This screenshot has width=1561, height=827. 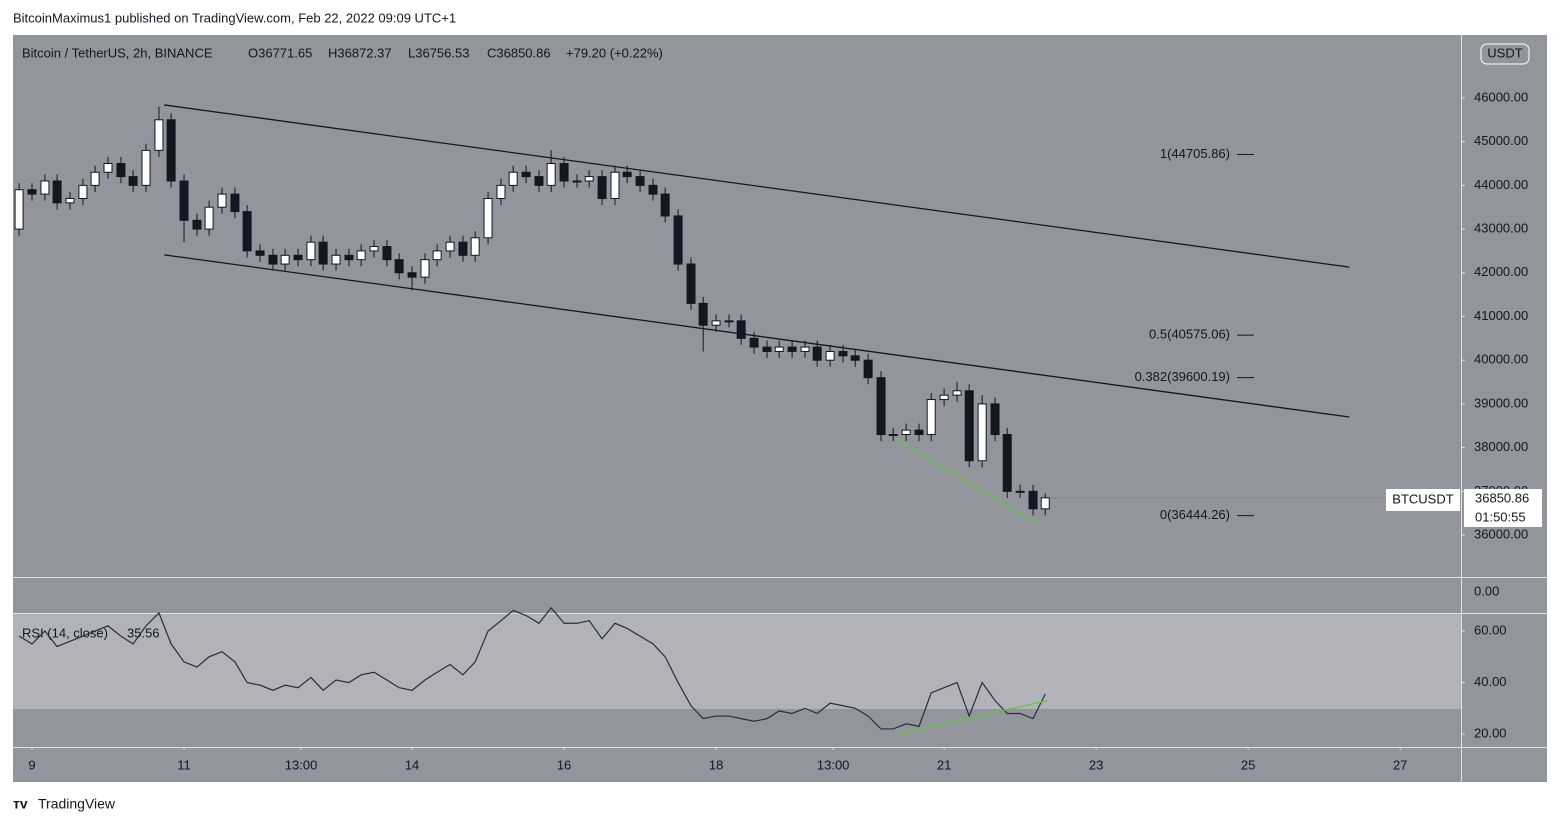 What do you see at coordinates (1096, 764) in the screenshot?
I see `x-tick-label: 23` at bounding box center [1096, 764].